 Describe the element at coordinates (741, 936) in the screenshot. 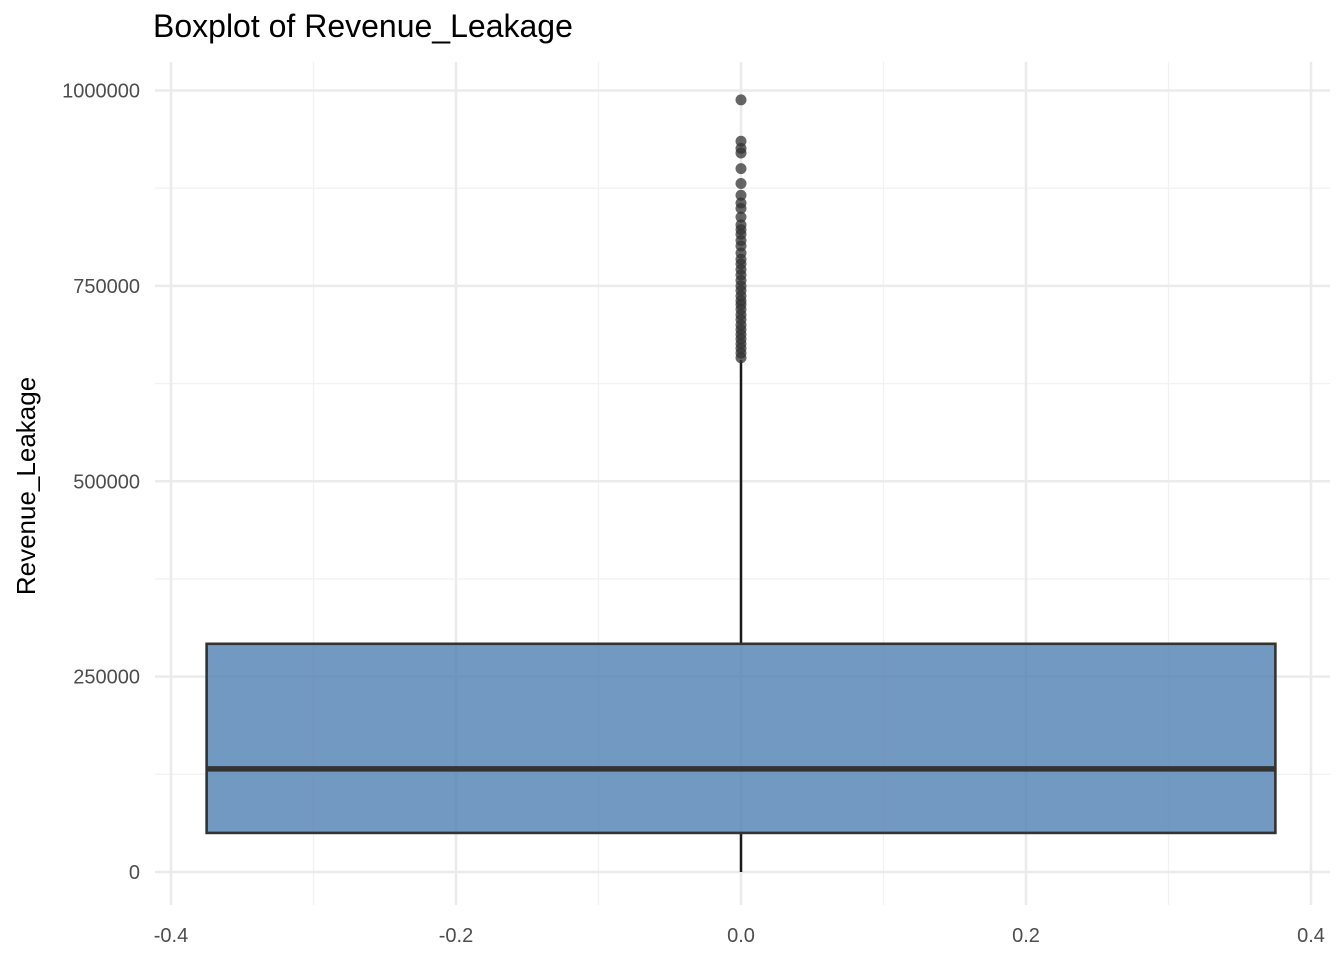

I see `x-tick-label: 0.0` at that location.